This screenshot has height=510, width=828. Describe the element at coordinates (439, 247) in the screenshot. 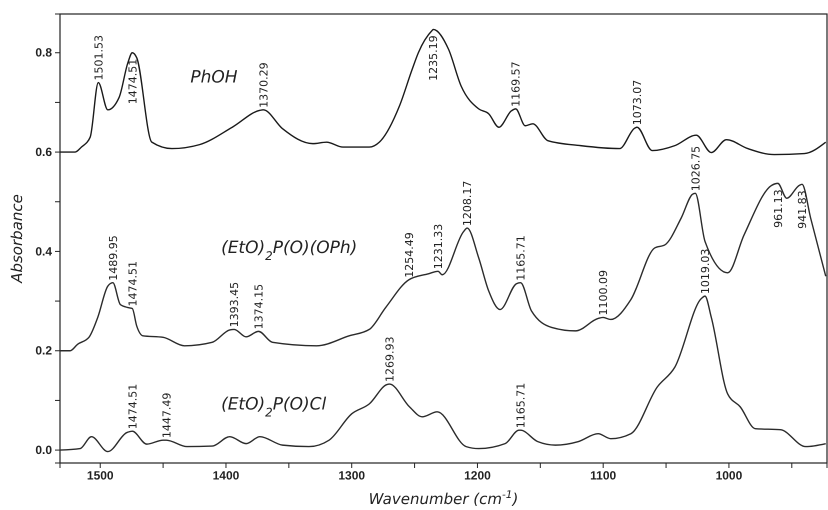

I see `annotation: 1231.33` at that location.